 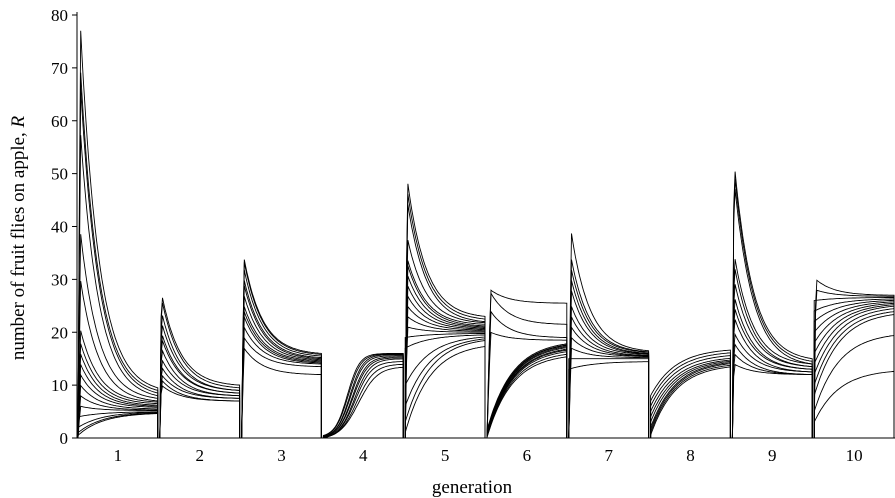 I want to click on x-tick-label: 8, so click(x=690, y=455).